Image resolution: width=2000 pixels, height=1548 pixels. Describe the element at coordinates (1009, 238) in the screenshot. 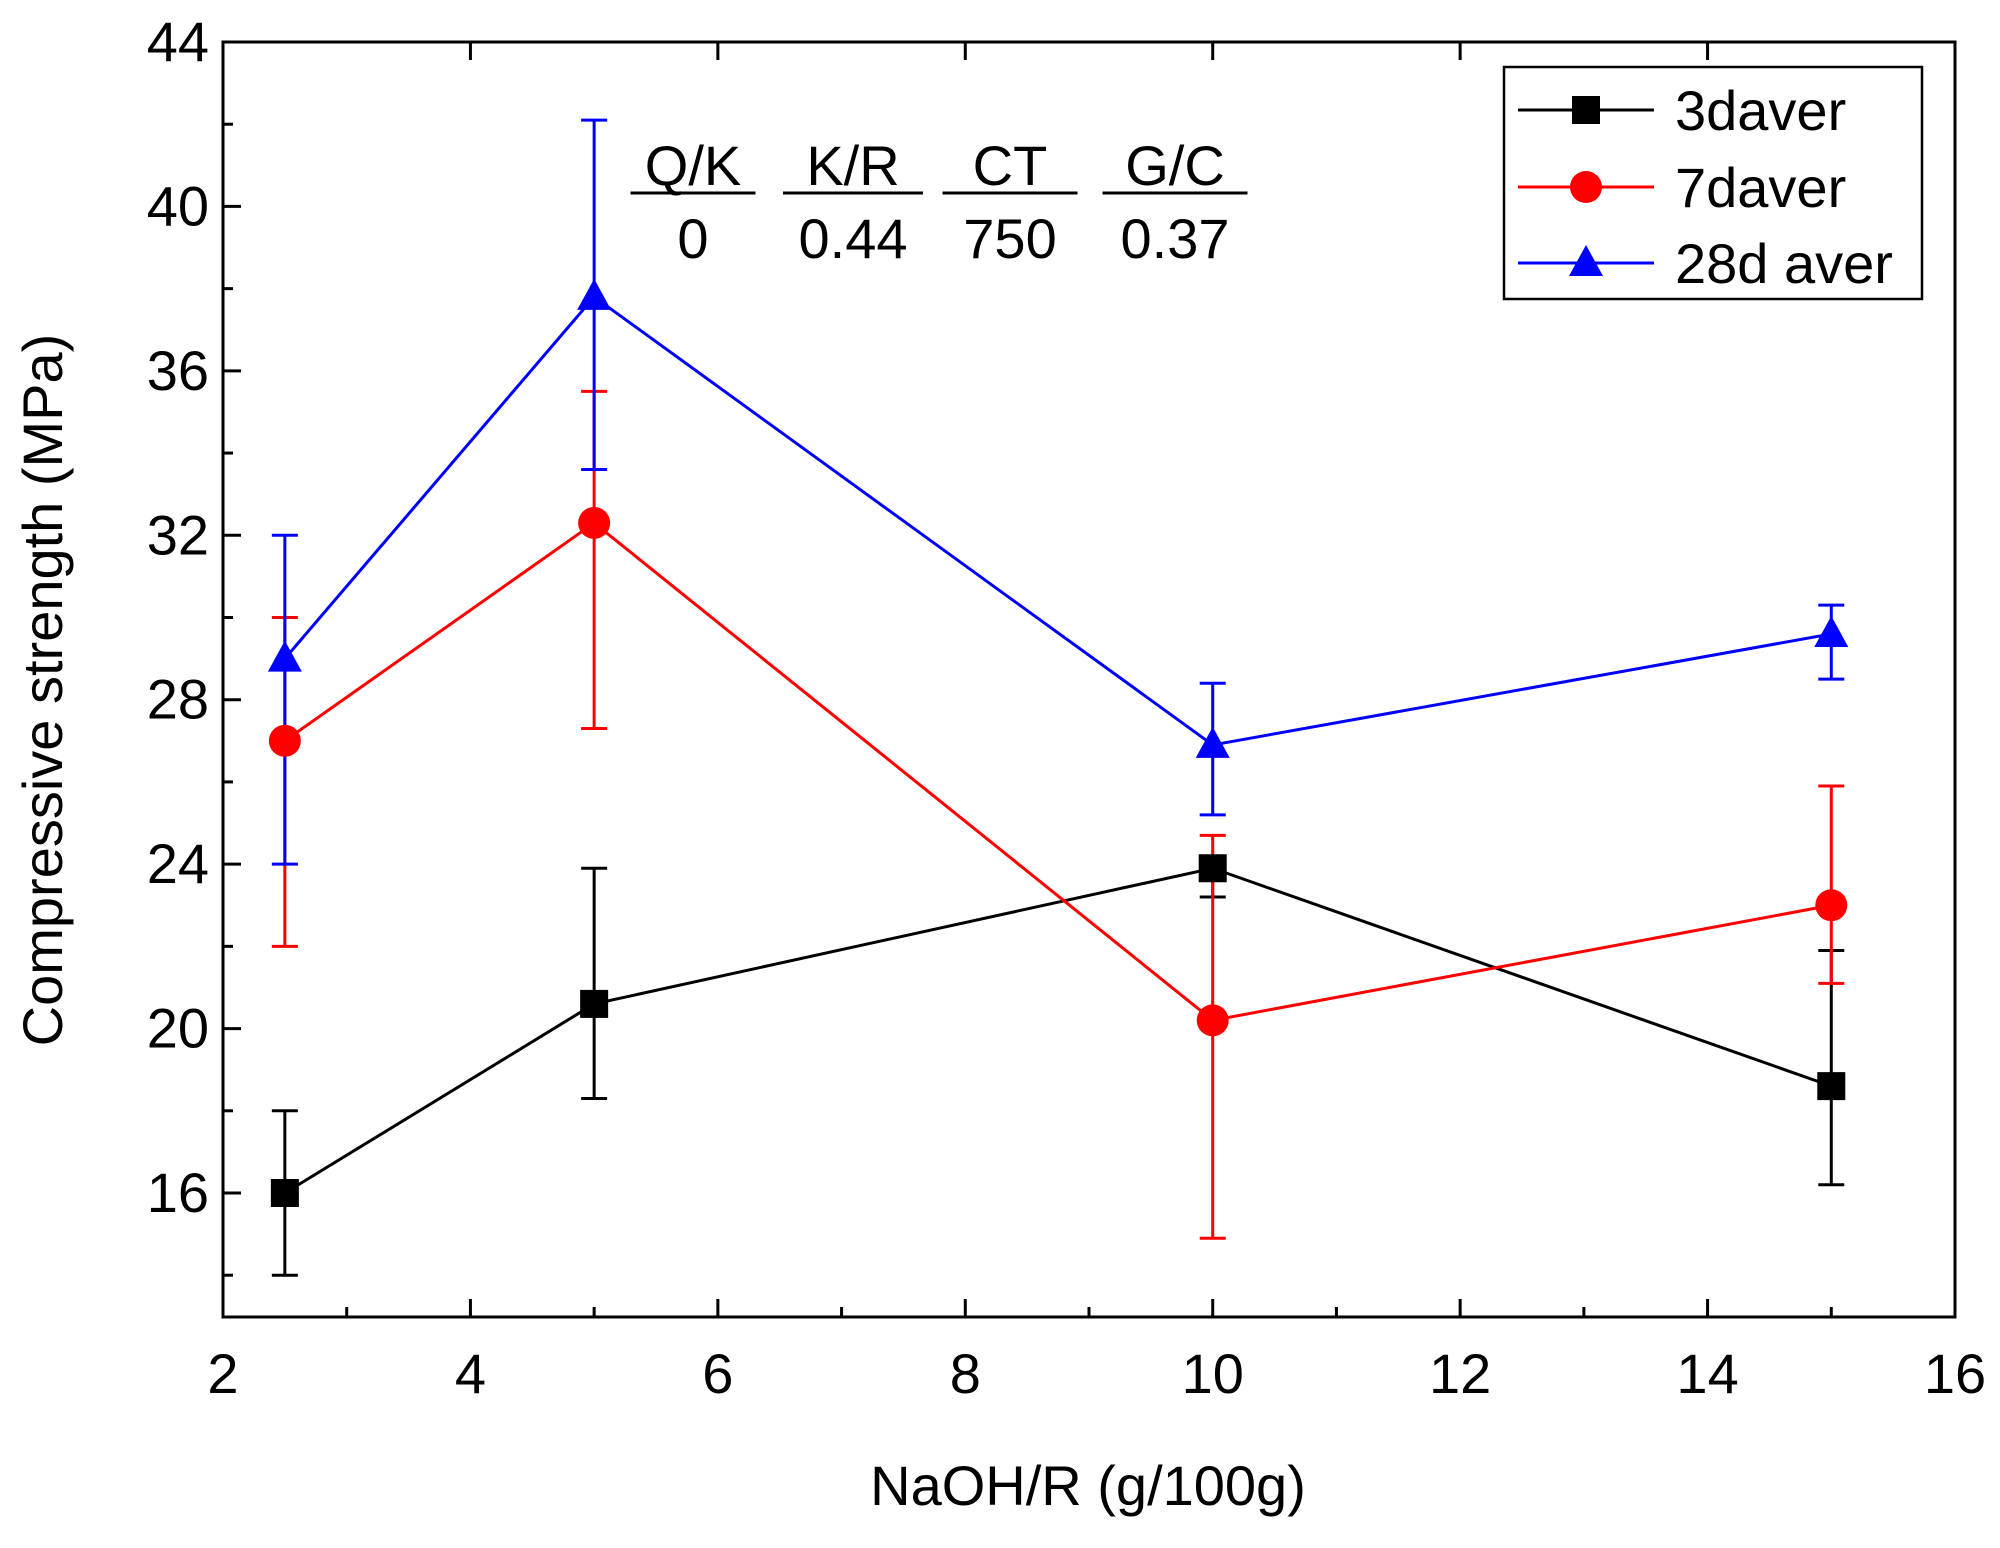

I see `annotation-value: 750` at that location.